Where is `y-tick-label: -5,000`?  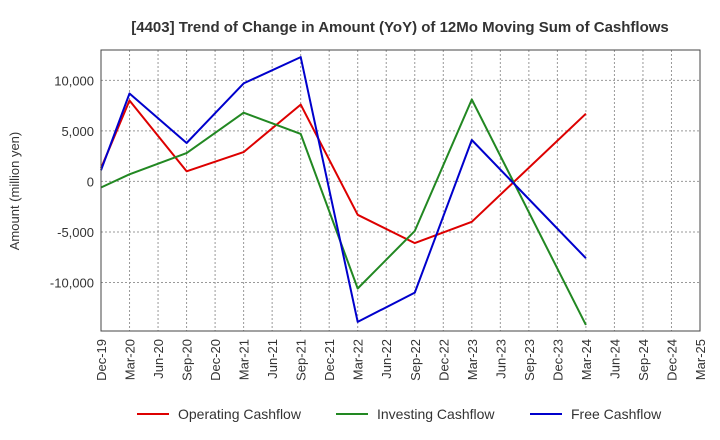 y-tick-label: -5,000 is located at coordinates (75, 232).